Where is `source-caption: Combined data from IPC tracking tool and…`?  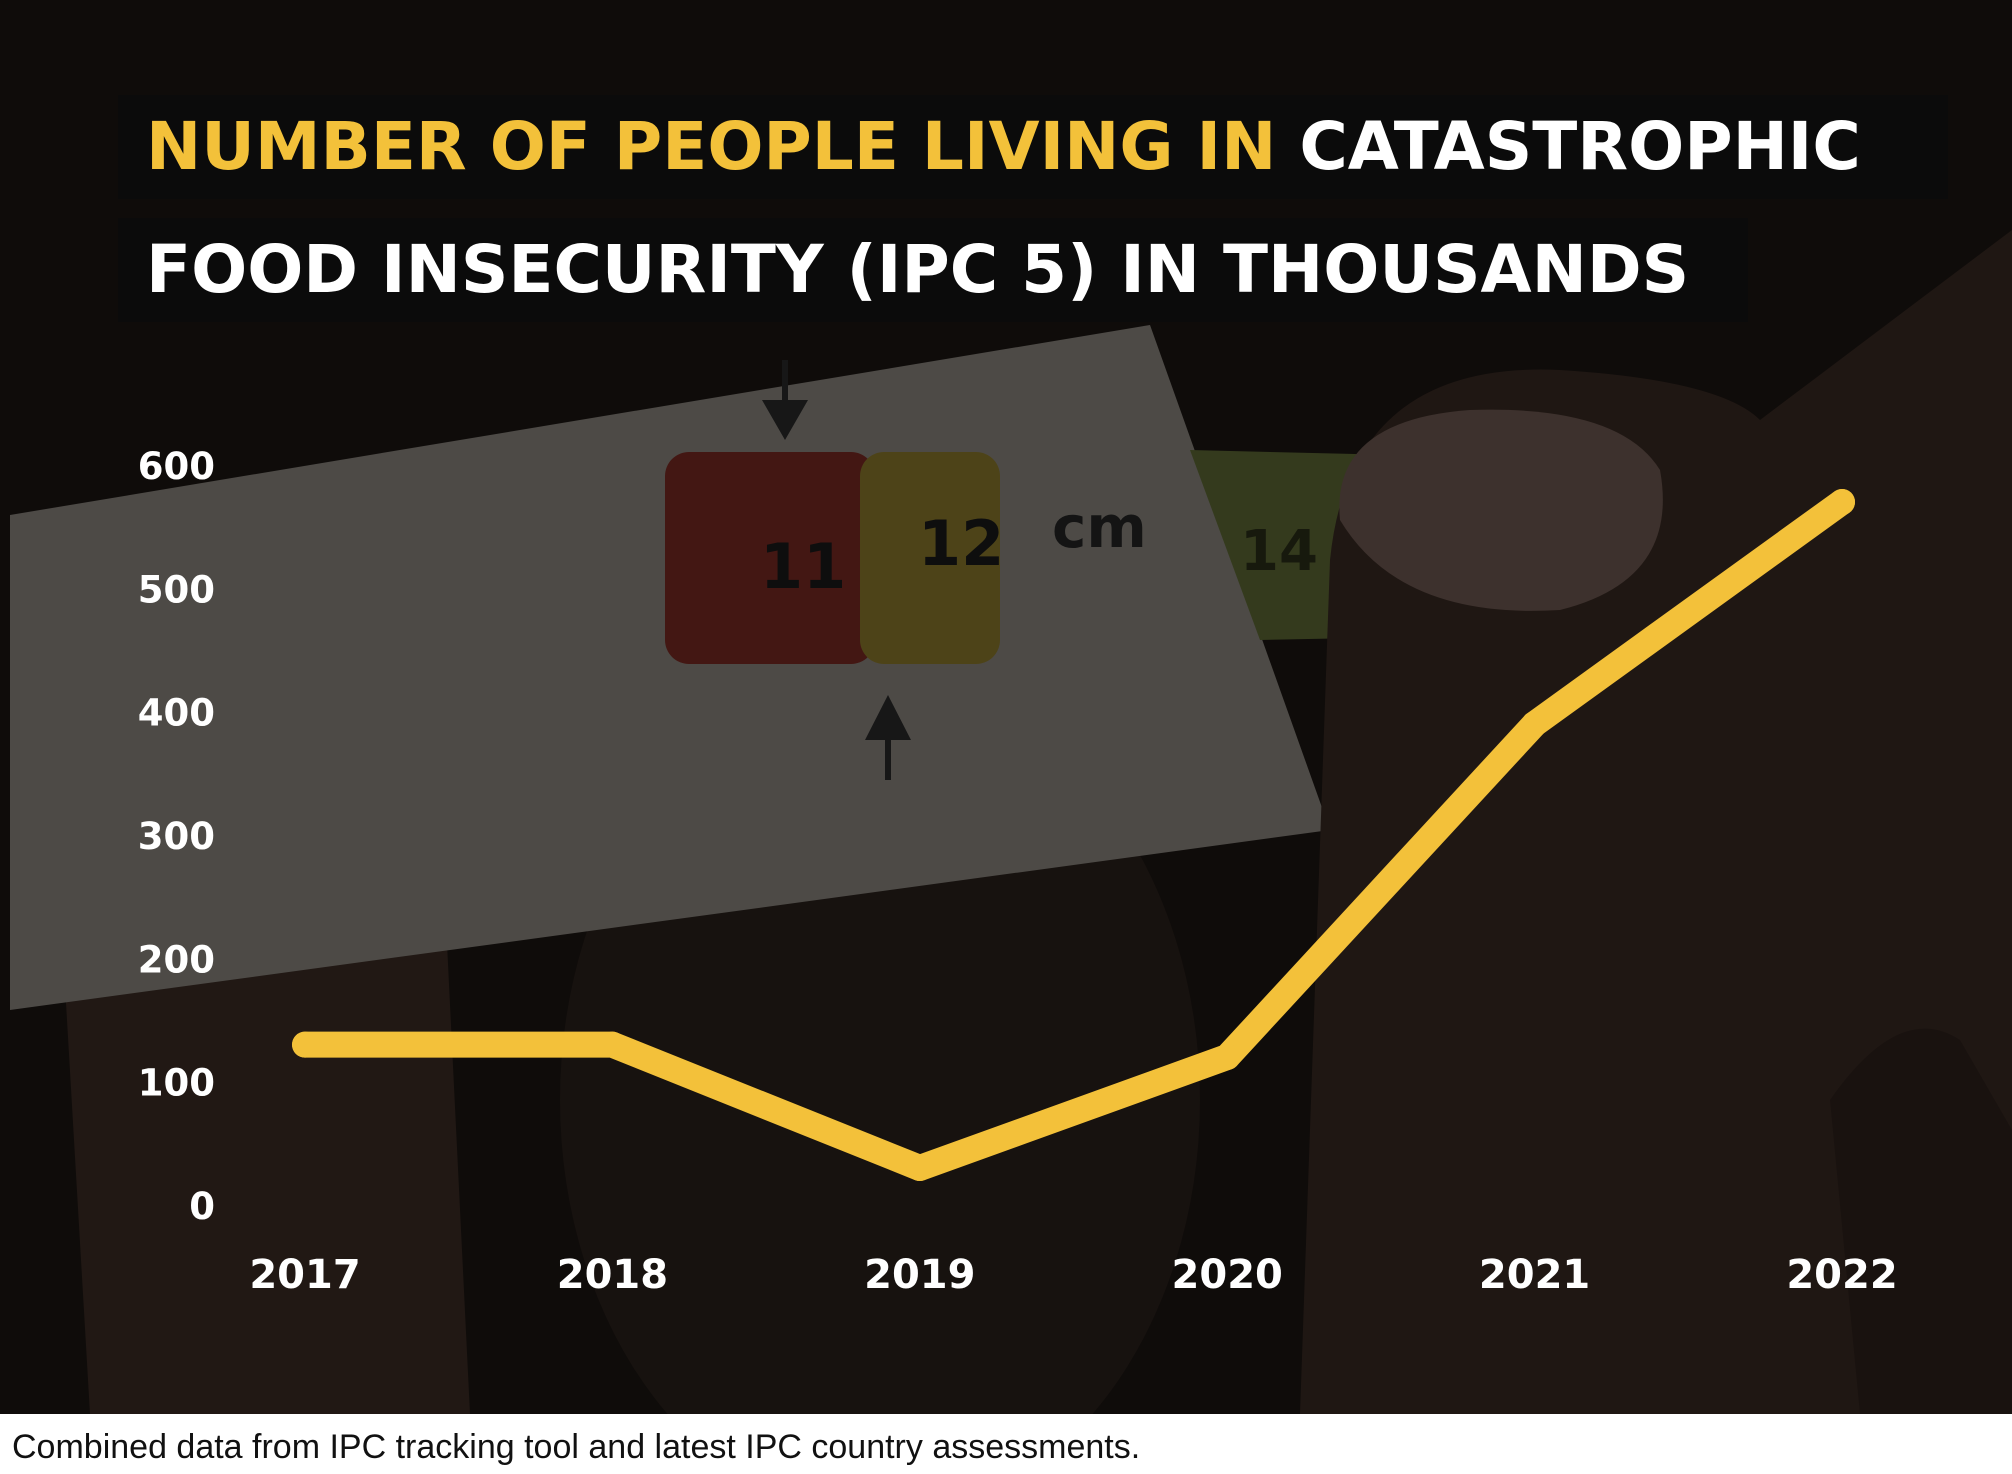 source-caption: Combined data from IPC tracking tool and… is located at coordinates (576, 1447).